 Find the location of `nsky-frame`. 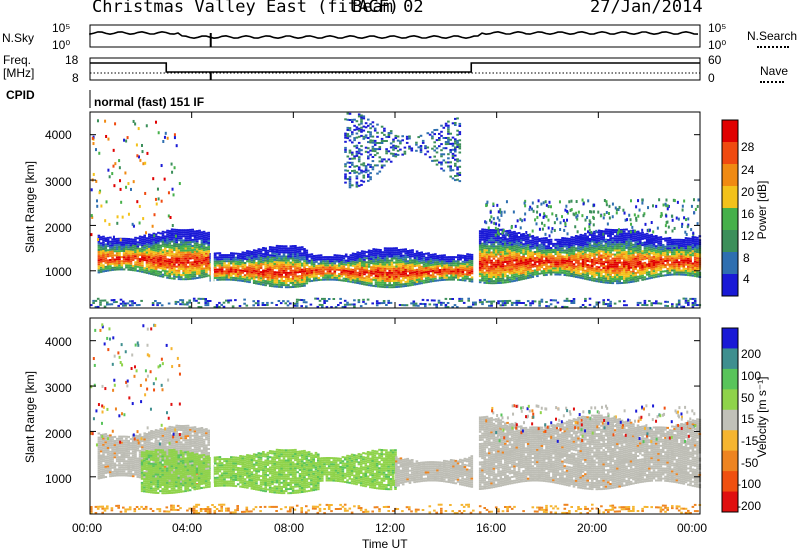

nsky-frame is located at coordinates (395, 36).